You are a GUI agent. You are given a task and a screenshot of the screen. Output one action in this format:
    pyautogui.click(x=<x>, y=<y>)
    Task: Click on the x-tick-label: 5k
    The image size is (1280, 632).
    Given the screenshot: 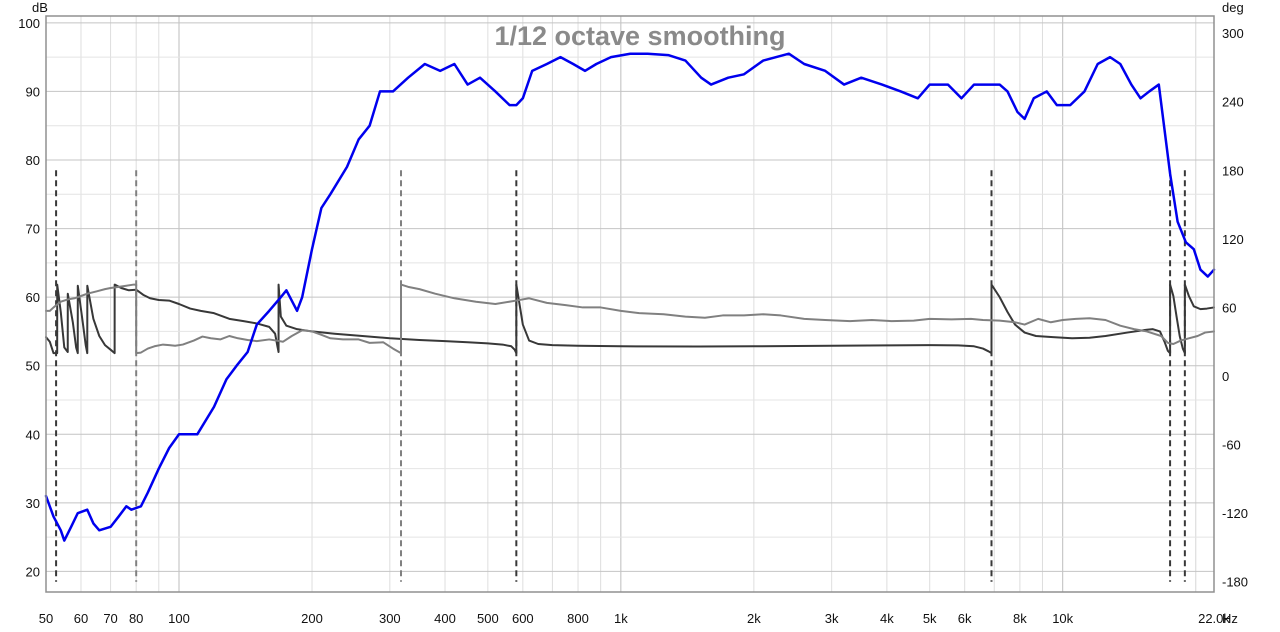 What is the action you would take?
    pyautogui.click(x=930, y=618)
    